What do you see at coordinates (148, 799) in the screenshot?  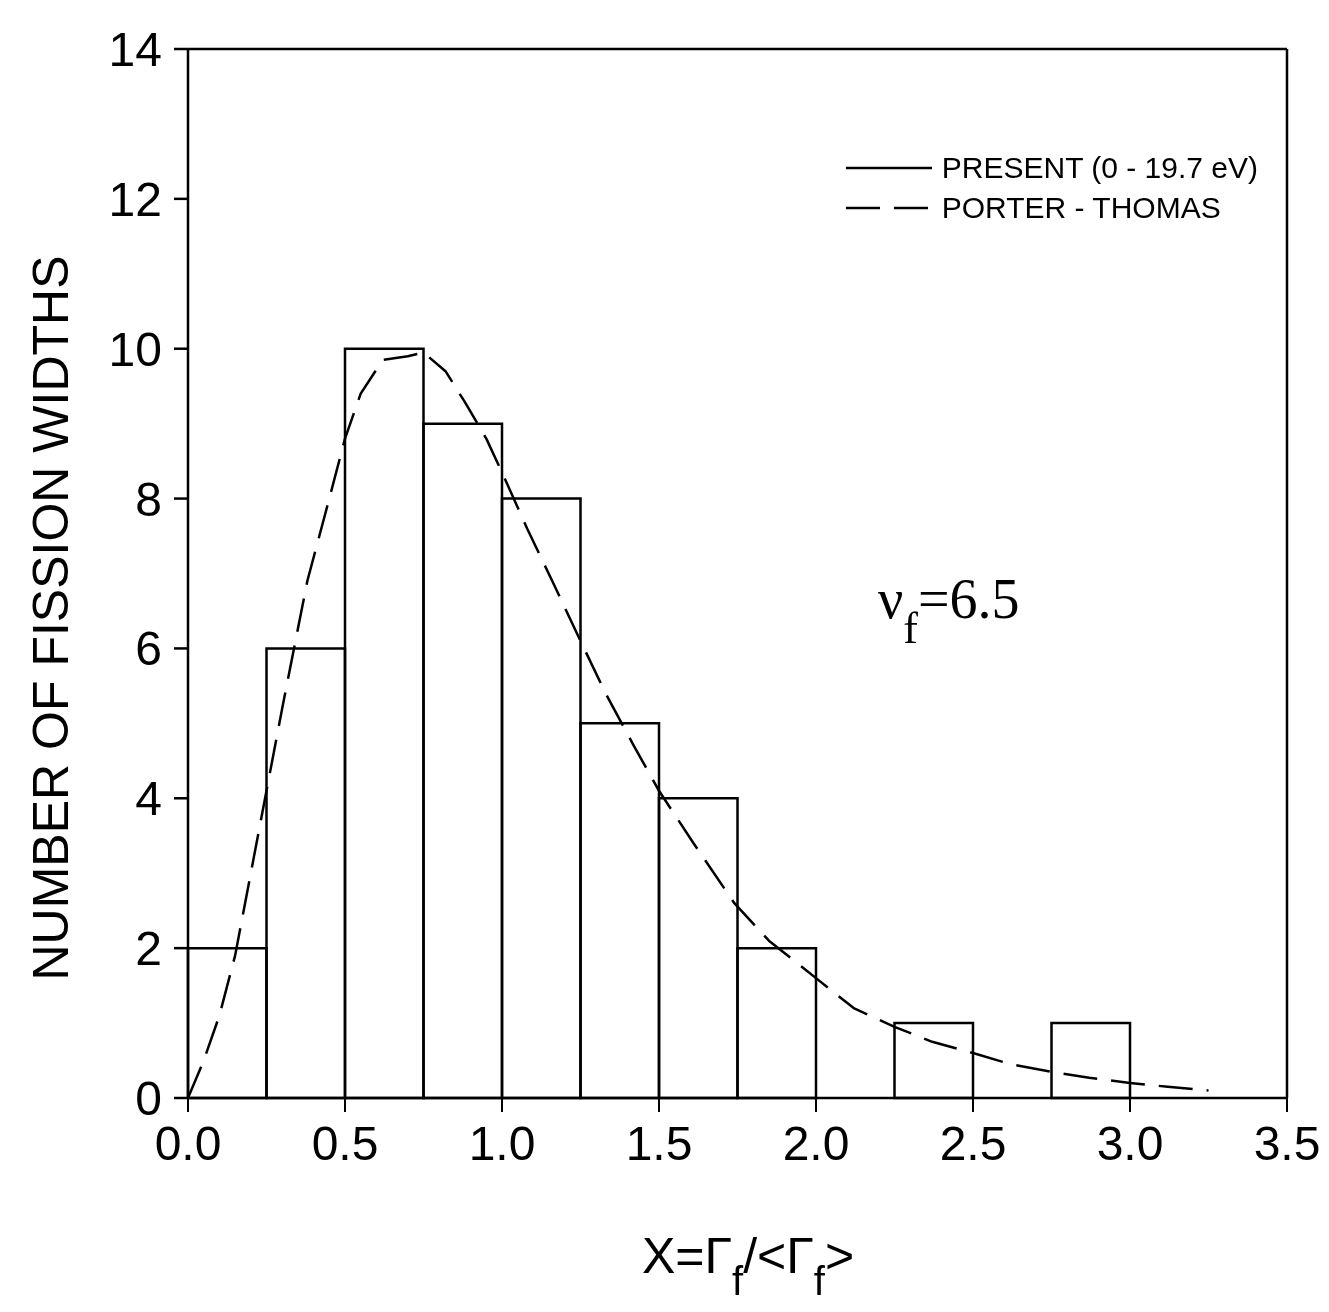 I see `y-tick-label: 4` at bounding box center [148, 799].